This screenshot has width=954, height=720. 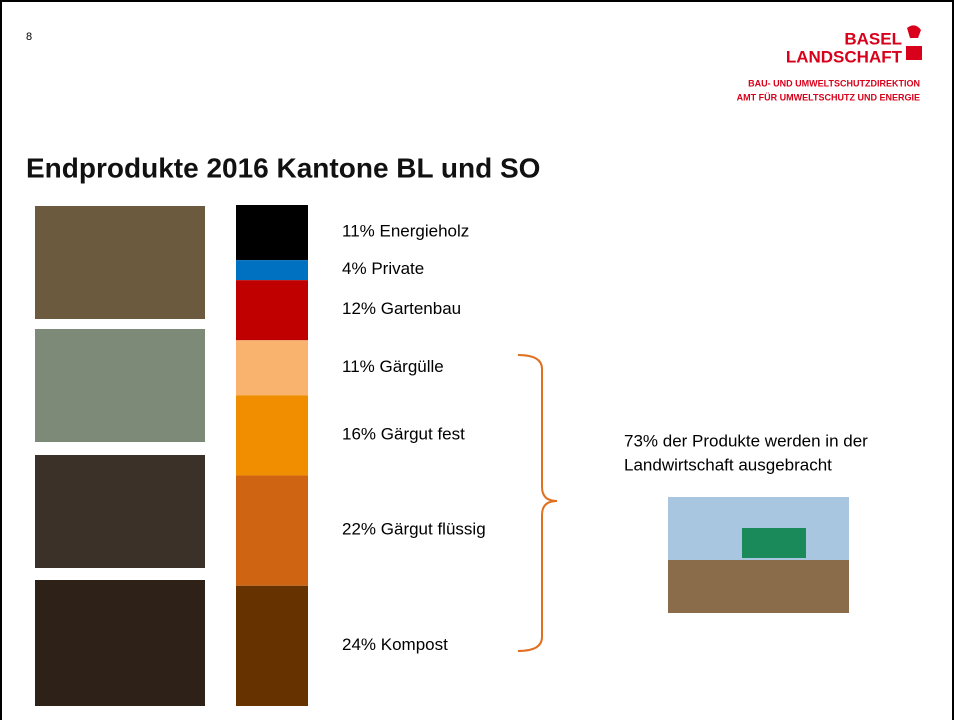 I want to click on series-name: Gartenbau, so click(x=421, y=309).